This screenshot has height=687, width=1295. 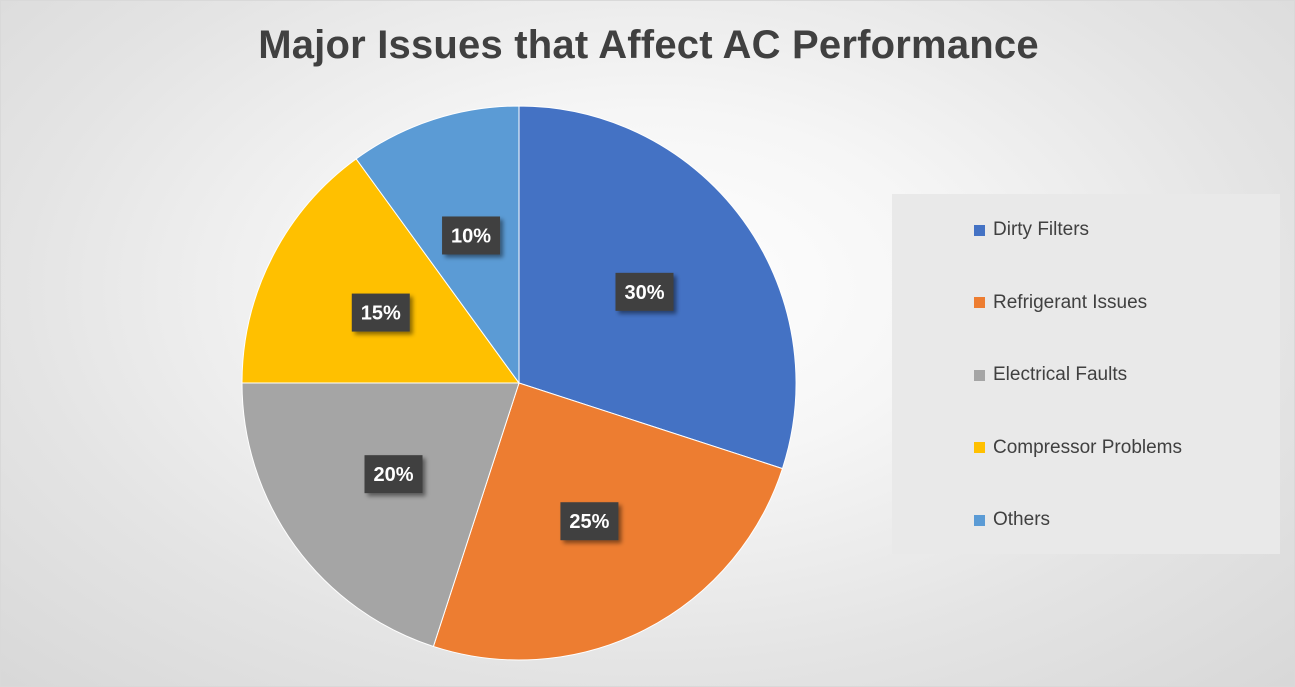 I want to click on legend-item-electrical-faults: Electrical Faults, so click(x=1050, y=375).